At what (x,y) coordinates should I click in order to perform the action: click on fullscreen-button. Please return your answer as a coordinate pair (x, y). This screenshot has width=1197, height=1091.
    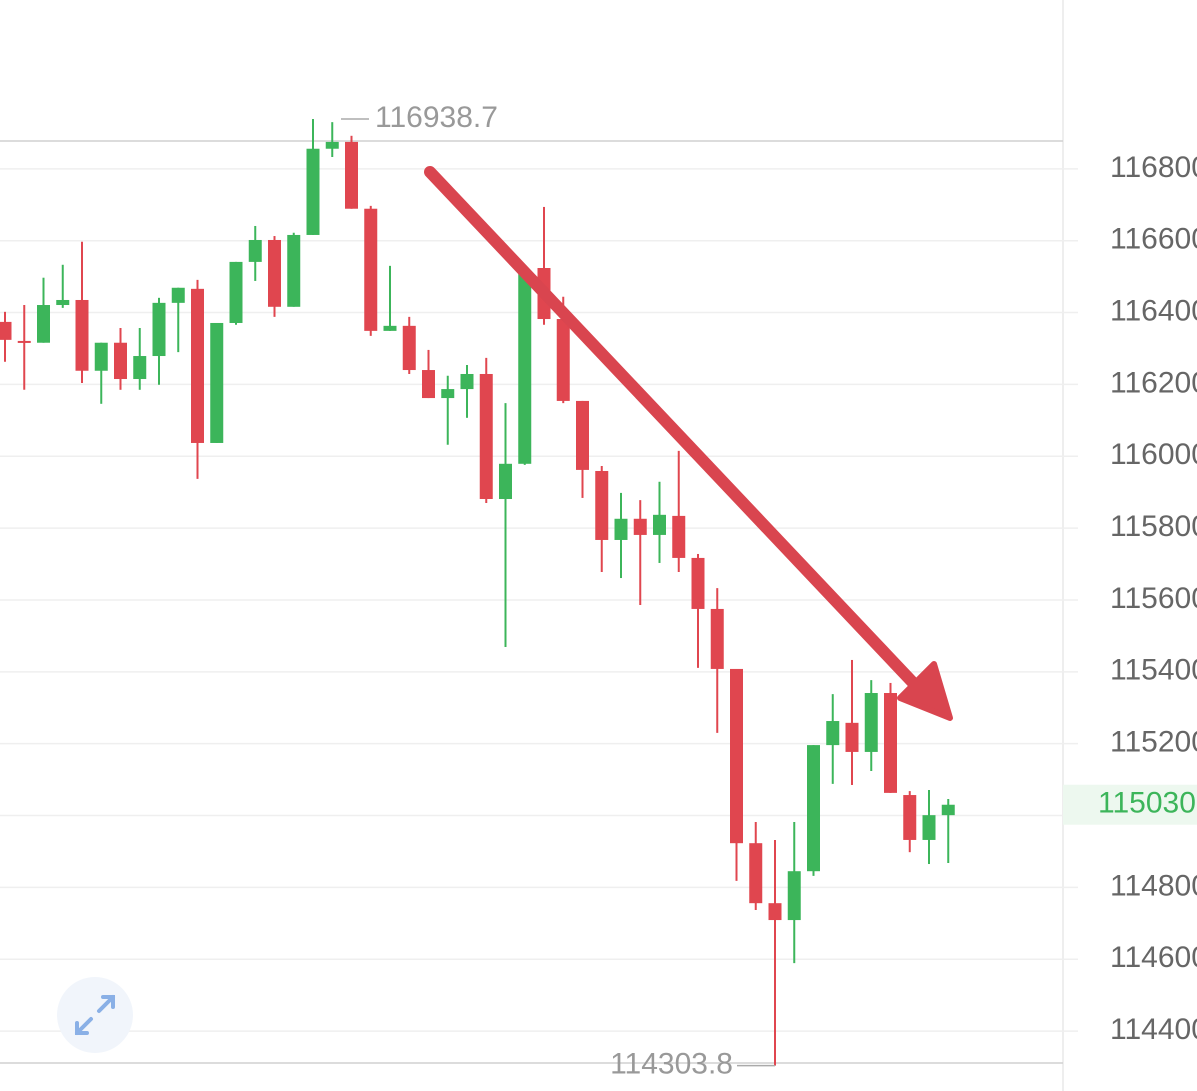
    Looking at the image, I should click on (95, 1015).